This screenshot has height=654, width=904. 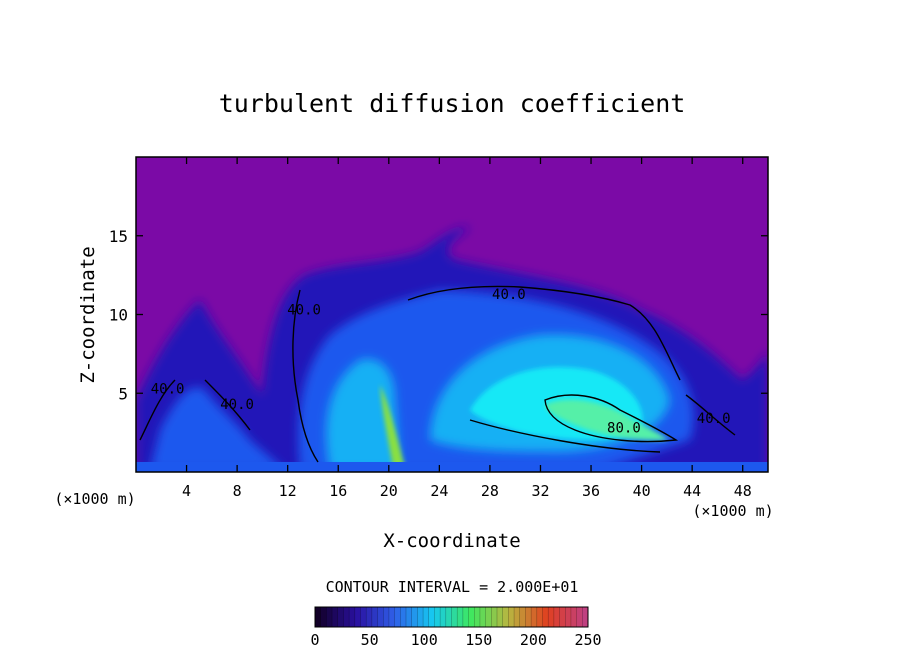 What do you see at coordinates (338, 491) in the screenshot?
I see `x-tick-label: 16` at bounding box center [338, 491].